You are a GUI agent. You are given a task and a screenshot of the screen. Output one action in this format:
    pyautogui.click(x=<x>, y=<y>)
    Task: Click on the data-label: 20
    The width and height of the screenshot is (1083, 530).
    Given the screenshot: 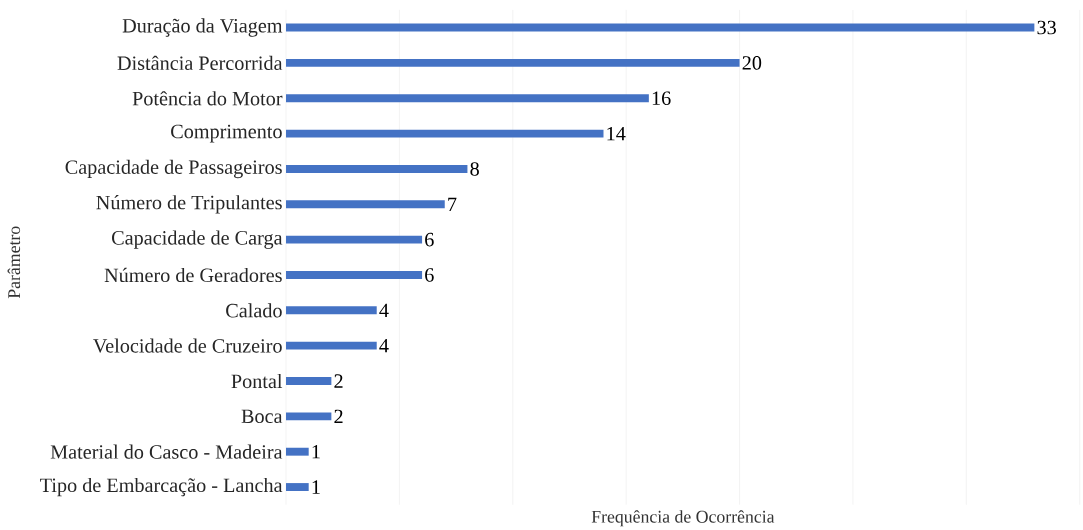 What is the action you would take?
    pyautogui.click(x=752, y=63)
    